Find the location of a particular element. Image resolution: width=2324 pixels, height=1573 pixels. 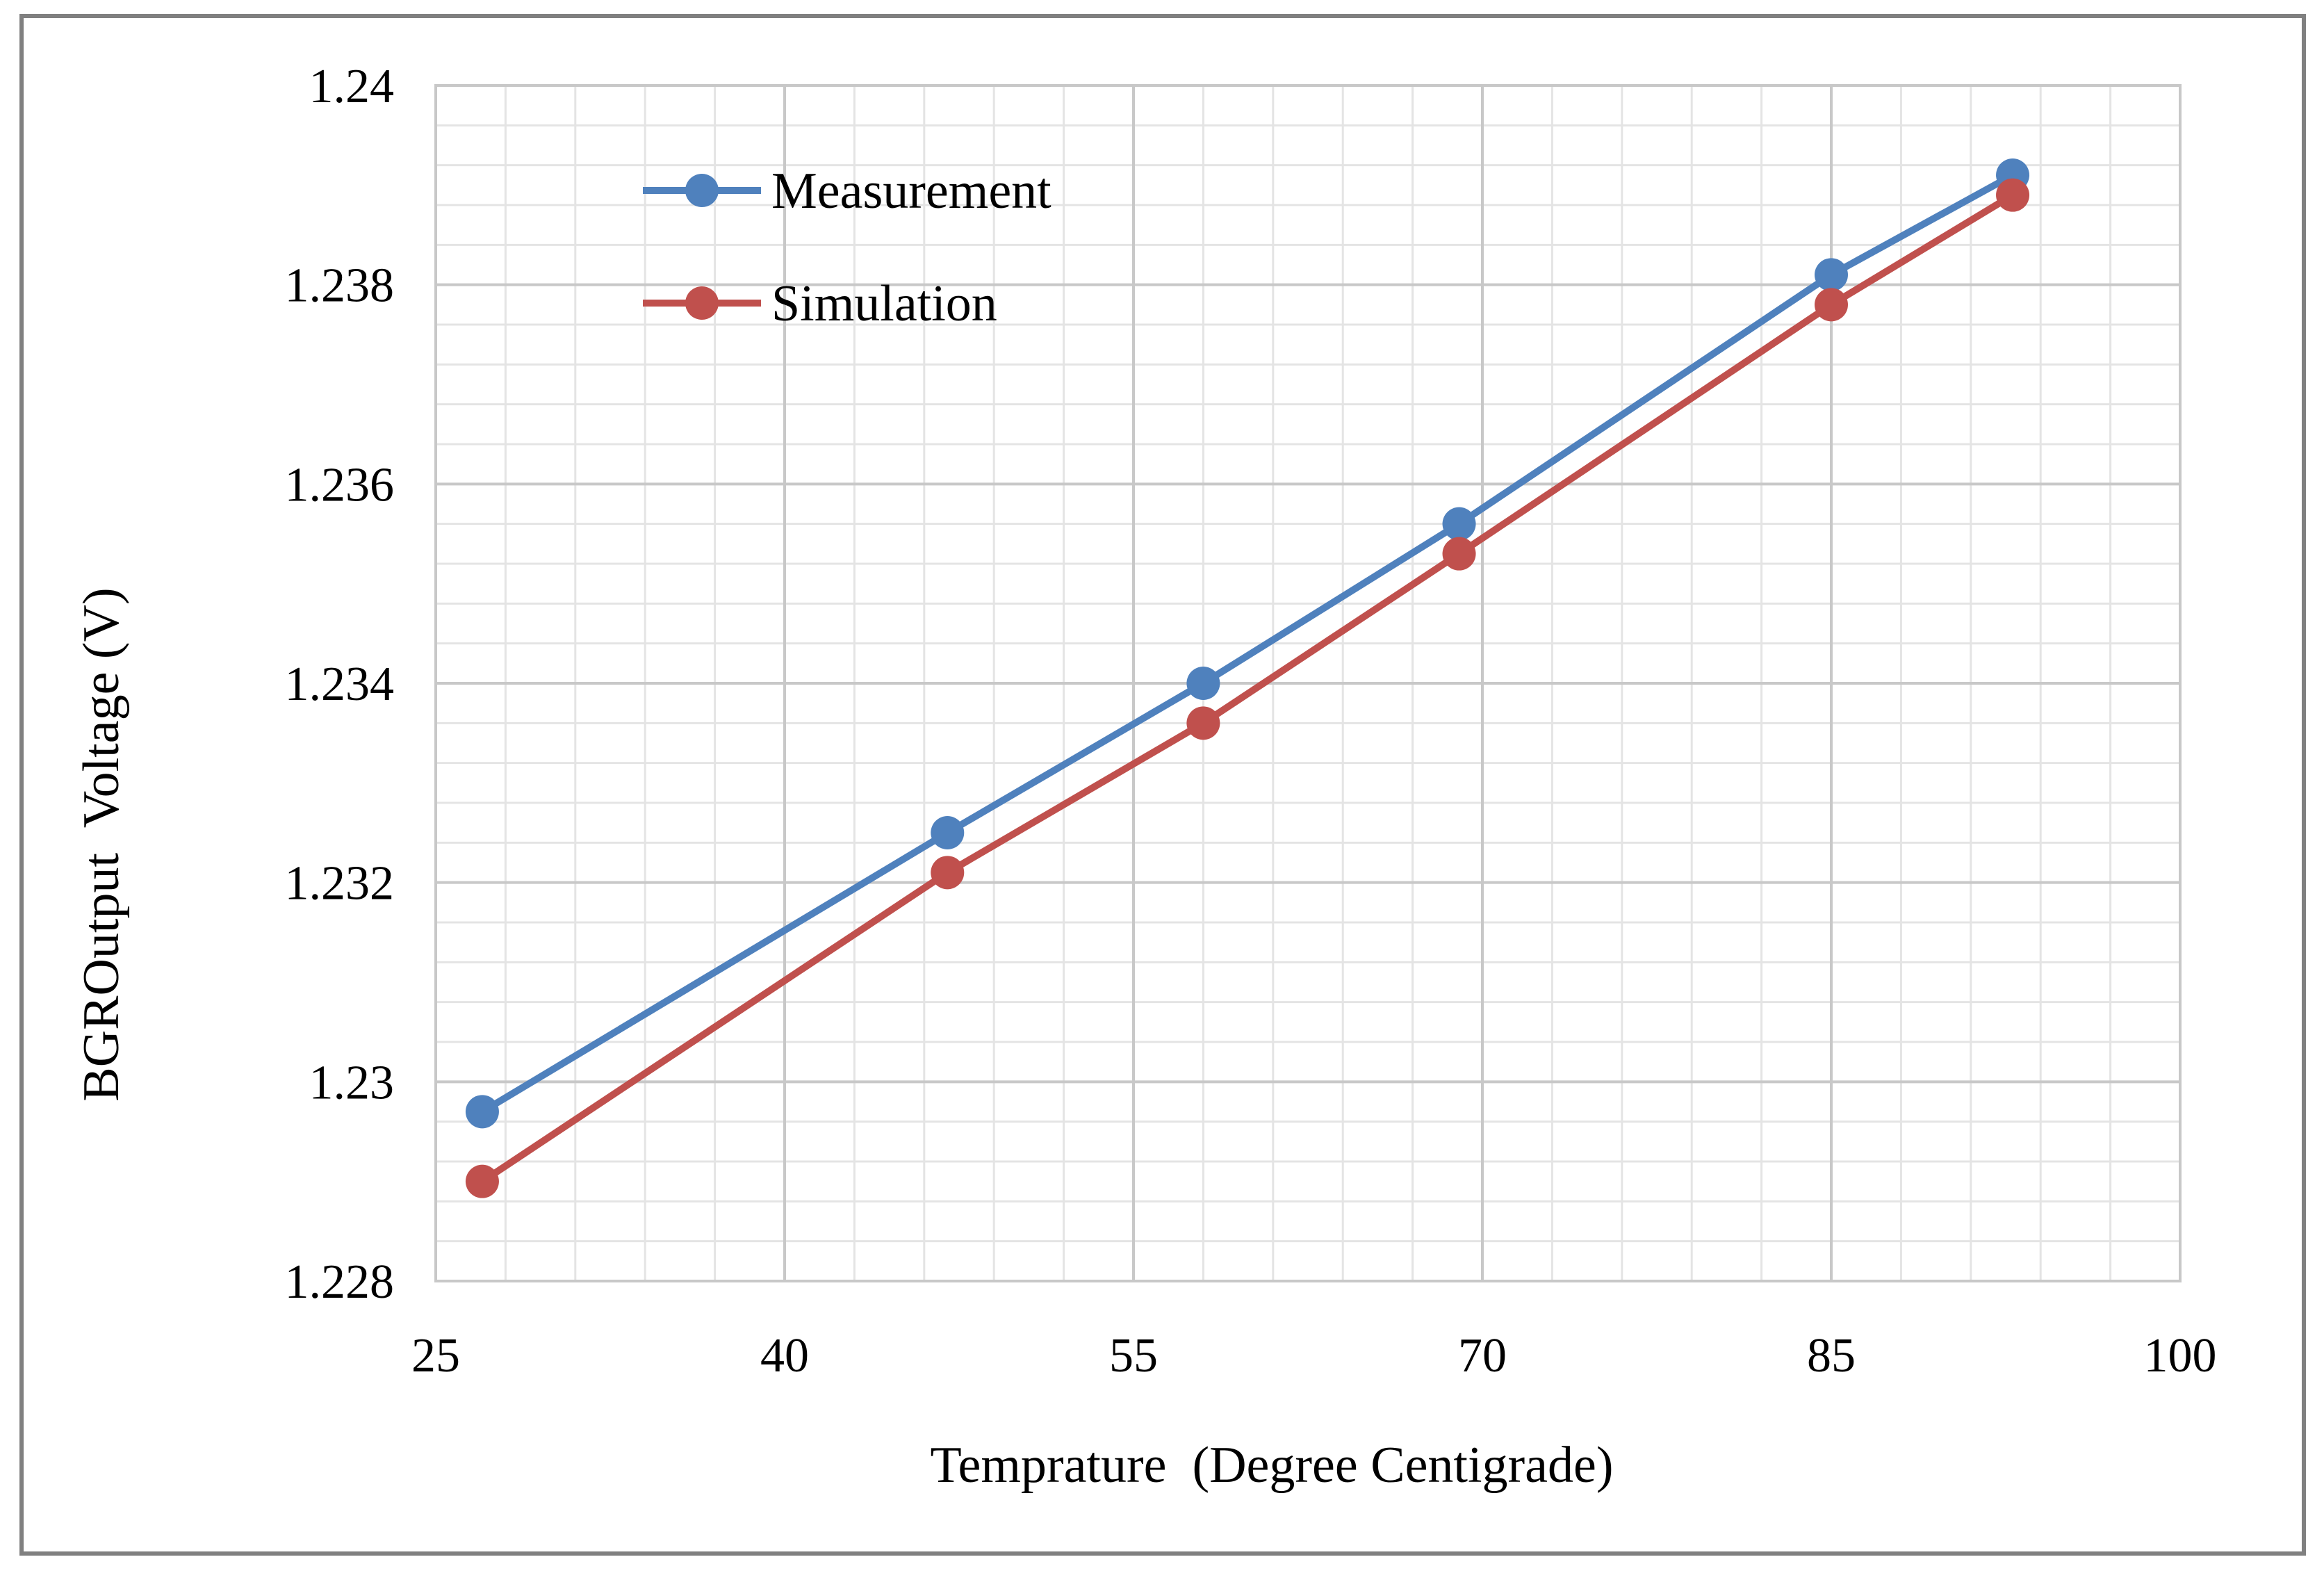

x-tick-label: 55 is located at coordinates (1134, 1356).